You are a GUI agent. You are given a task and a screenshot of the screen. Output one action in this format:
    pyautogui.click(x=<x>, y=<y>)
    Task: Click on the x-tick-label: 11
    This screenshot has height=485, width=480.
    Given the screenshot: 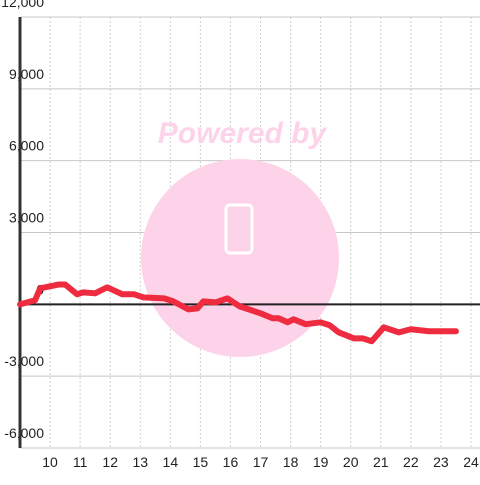 What is the action you would take?
    pyautogui.click(x=80, y=462)
    